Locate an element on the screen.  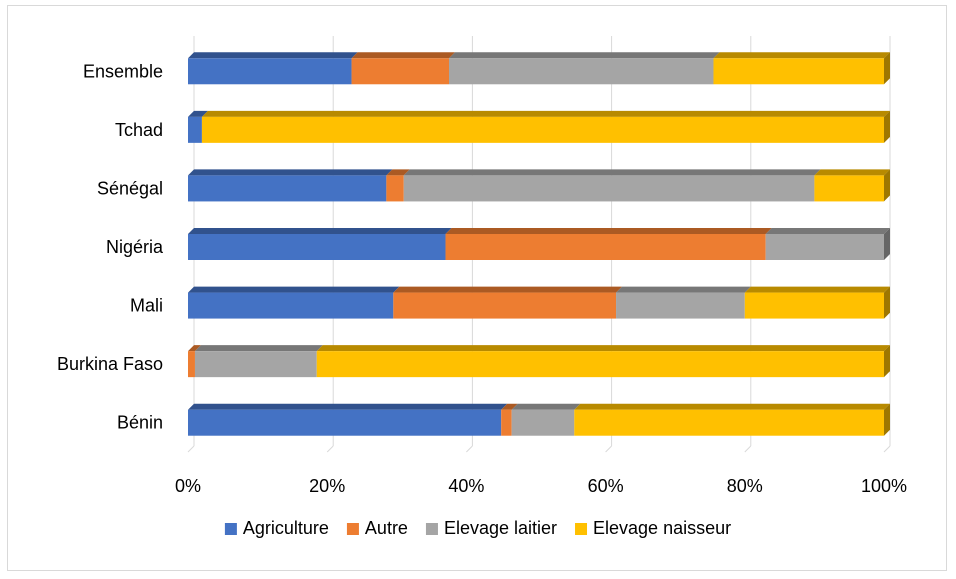
bar-tchad-elevage-naisseur is located at coordinates (546, 126).